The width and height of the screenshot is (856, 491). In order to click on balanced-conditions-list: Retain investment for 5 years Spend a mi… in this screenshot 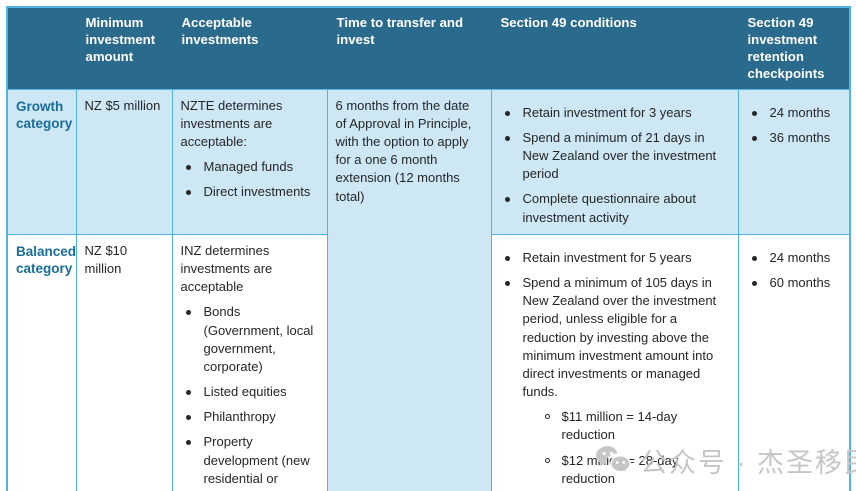, I will do `click(615, 370)`.